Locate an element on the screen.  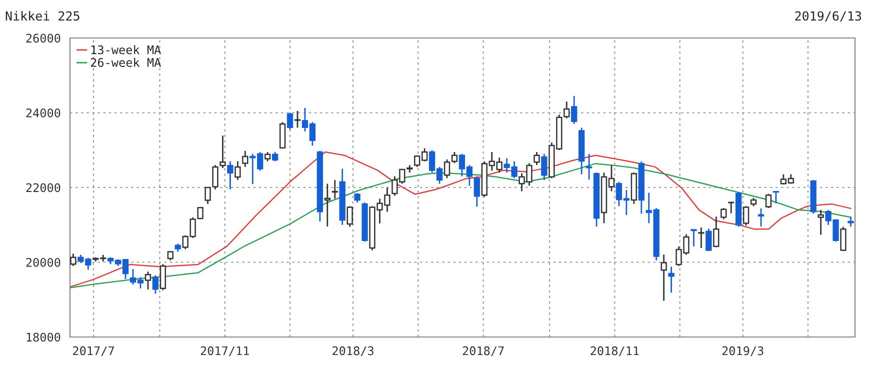
x-tick-label: 2018/7 is located at coordinates (483, 351).